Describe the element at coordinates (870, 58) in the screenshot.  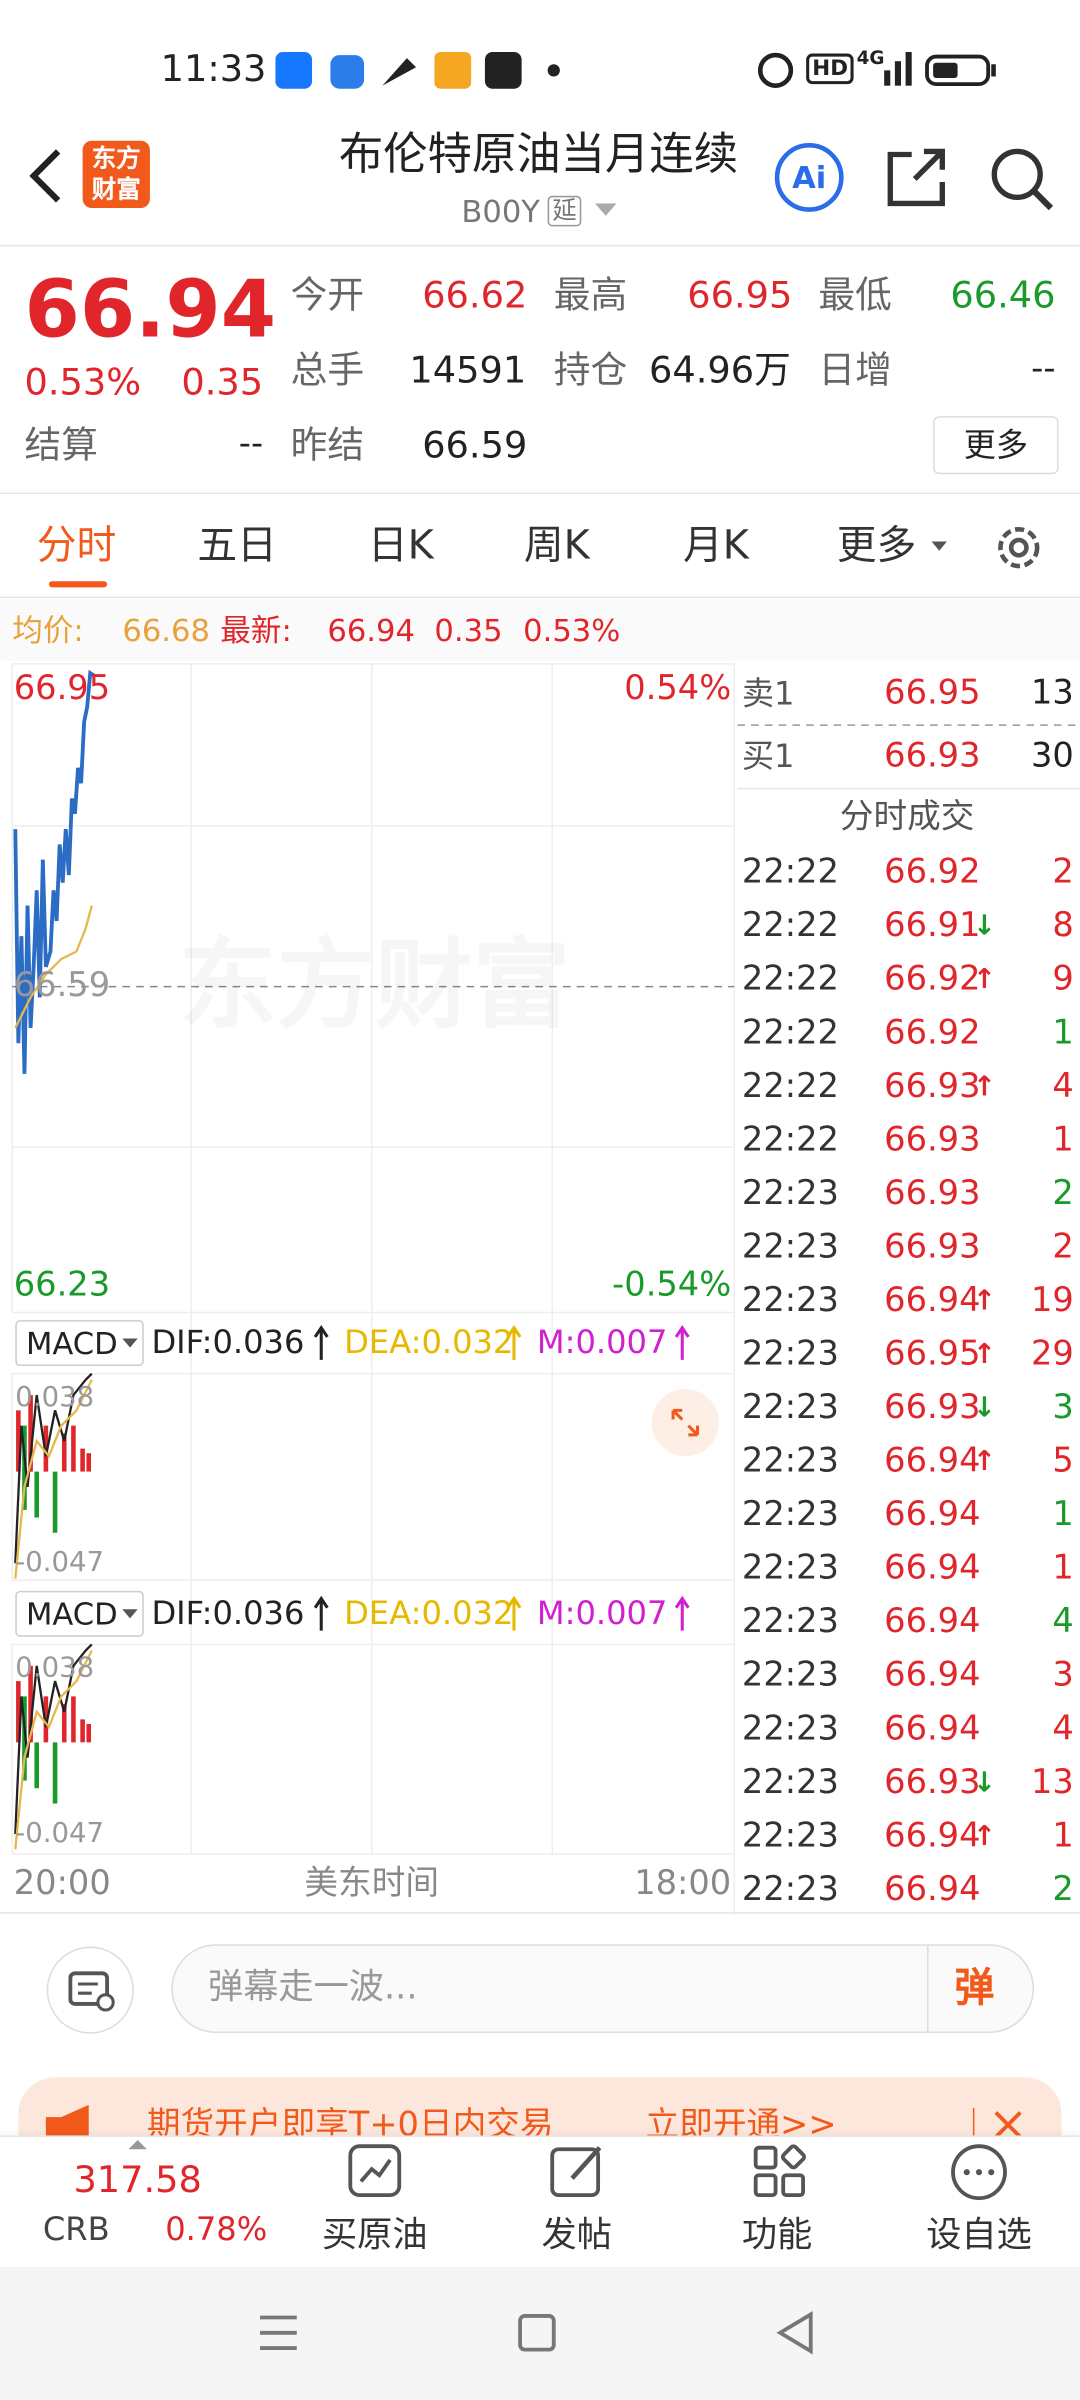
I see `network-type: 4G` at that location.